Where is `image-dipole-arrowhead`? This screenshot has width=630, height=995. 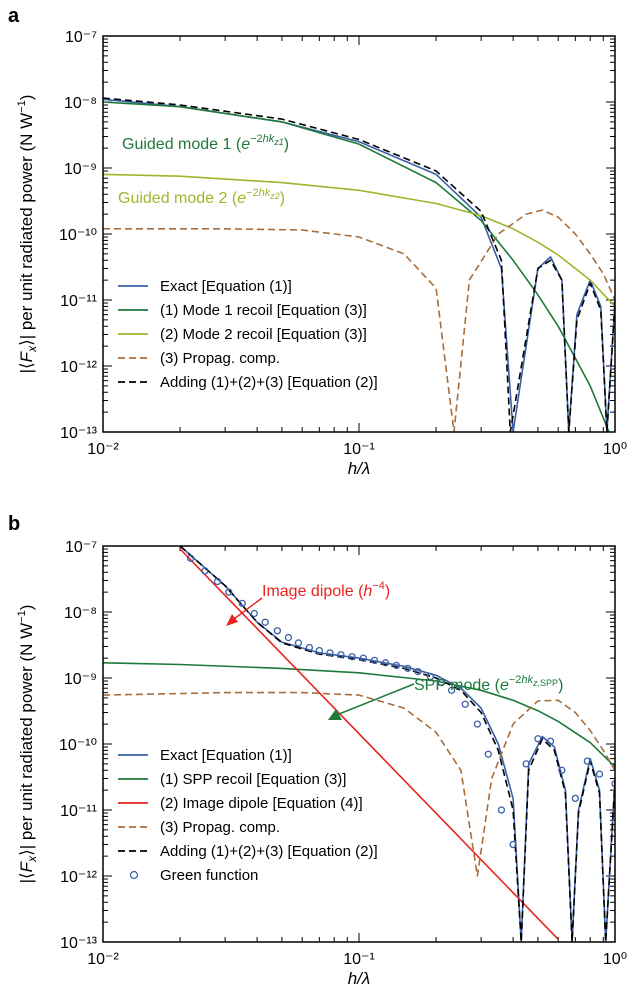 image-dipole-arrowhead is located at coordinates (232, 620).